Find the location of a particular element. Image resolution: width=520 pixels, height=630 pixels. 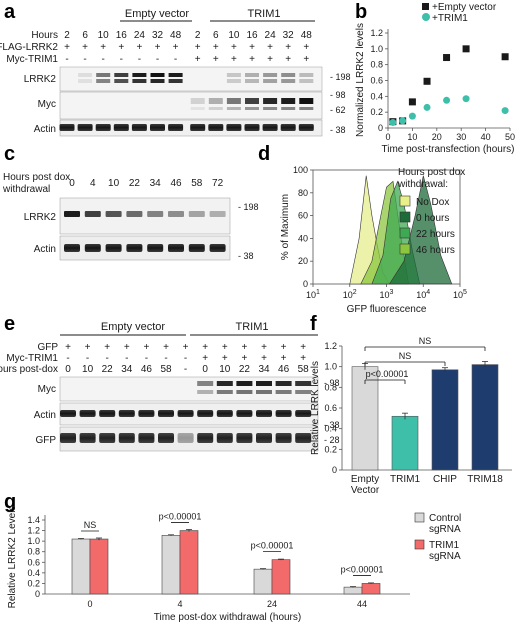

lane-myc-trim1-sign: - is located at coordinates (66, 59).